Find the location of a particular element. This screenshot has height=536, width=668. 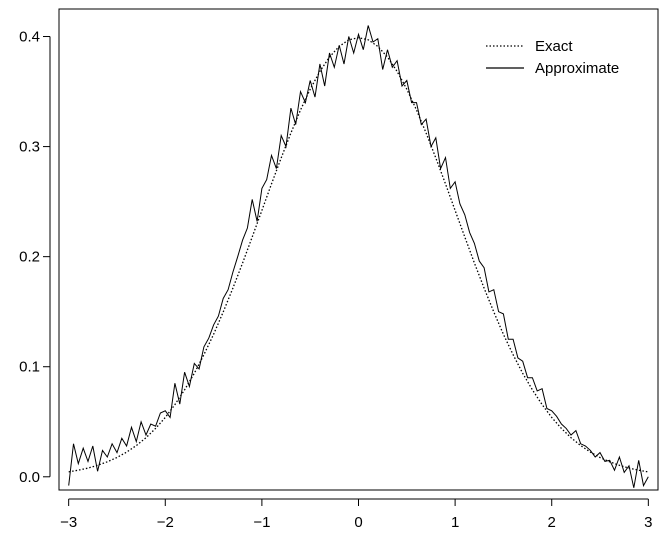

x-tick-label: −3 is located at coordinates (68, 522).